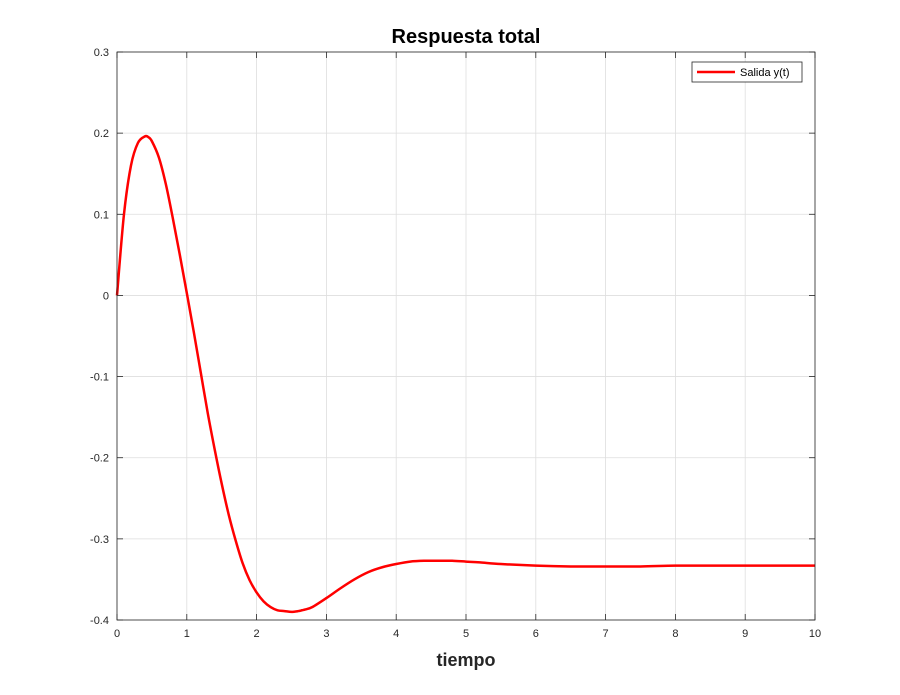  What do you see at coordinates (765, 73) in the screenshot?
I see `legend-label: Salida y(t)` at bounding box center [765, 73].